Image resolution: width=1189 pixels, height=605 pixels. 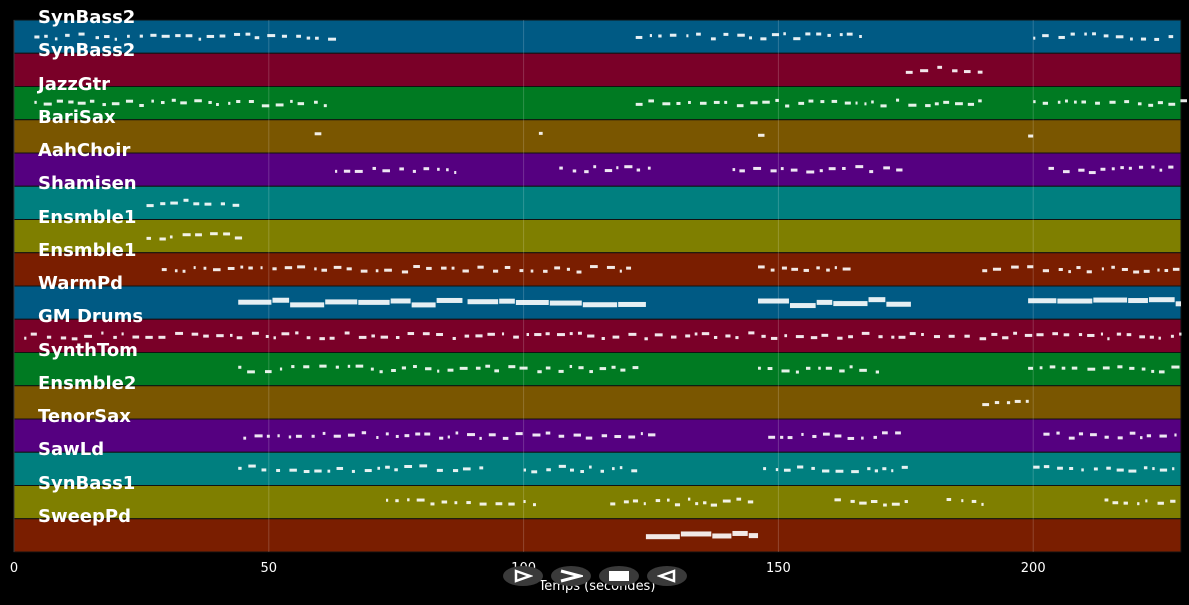 I want to click on play-button, so click(x=523, y=576).